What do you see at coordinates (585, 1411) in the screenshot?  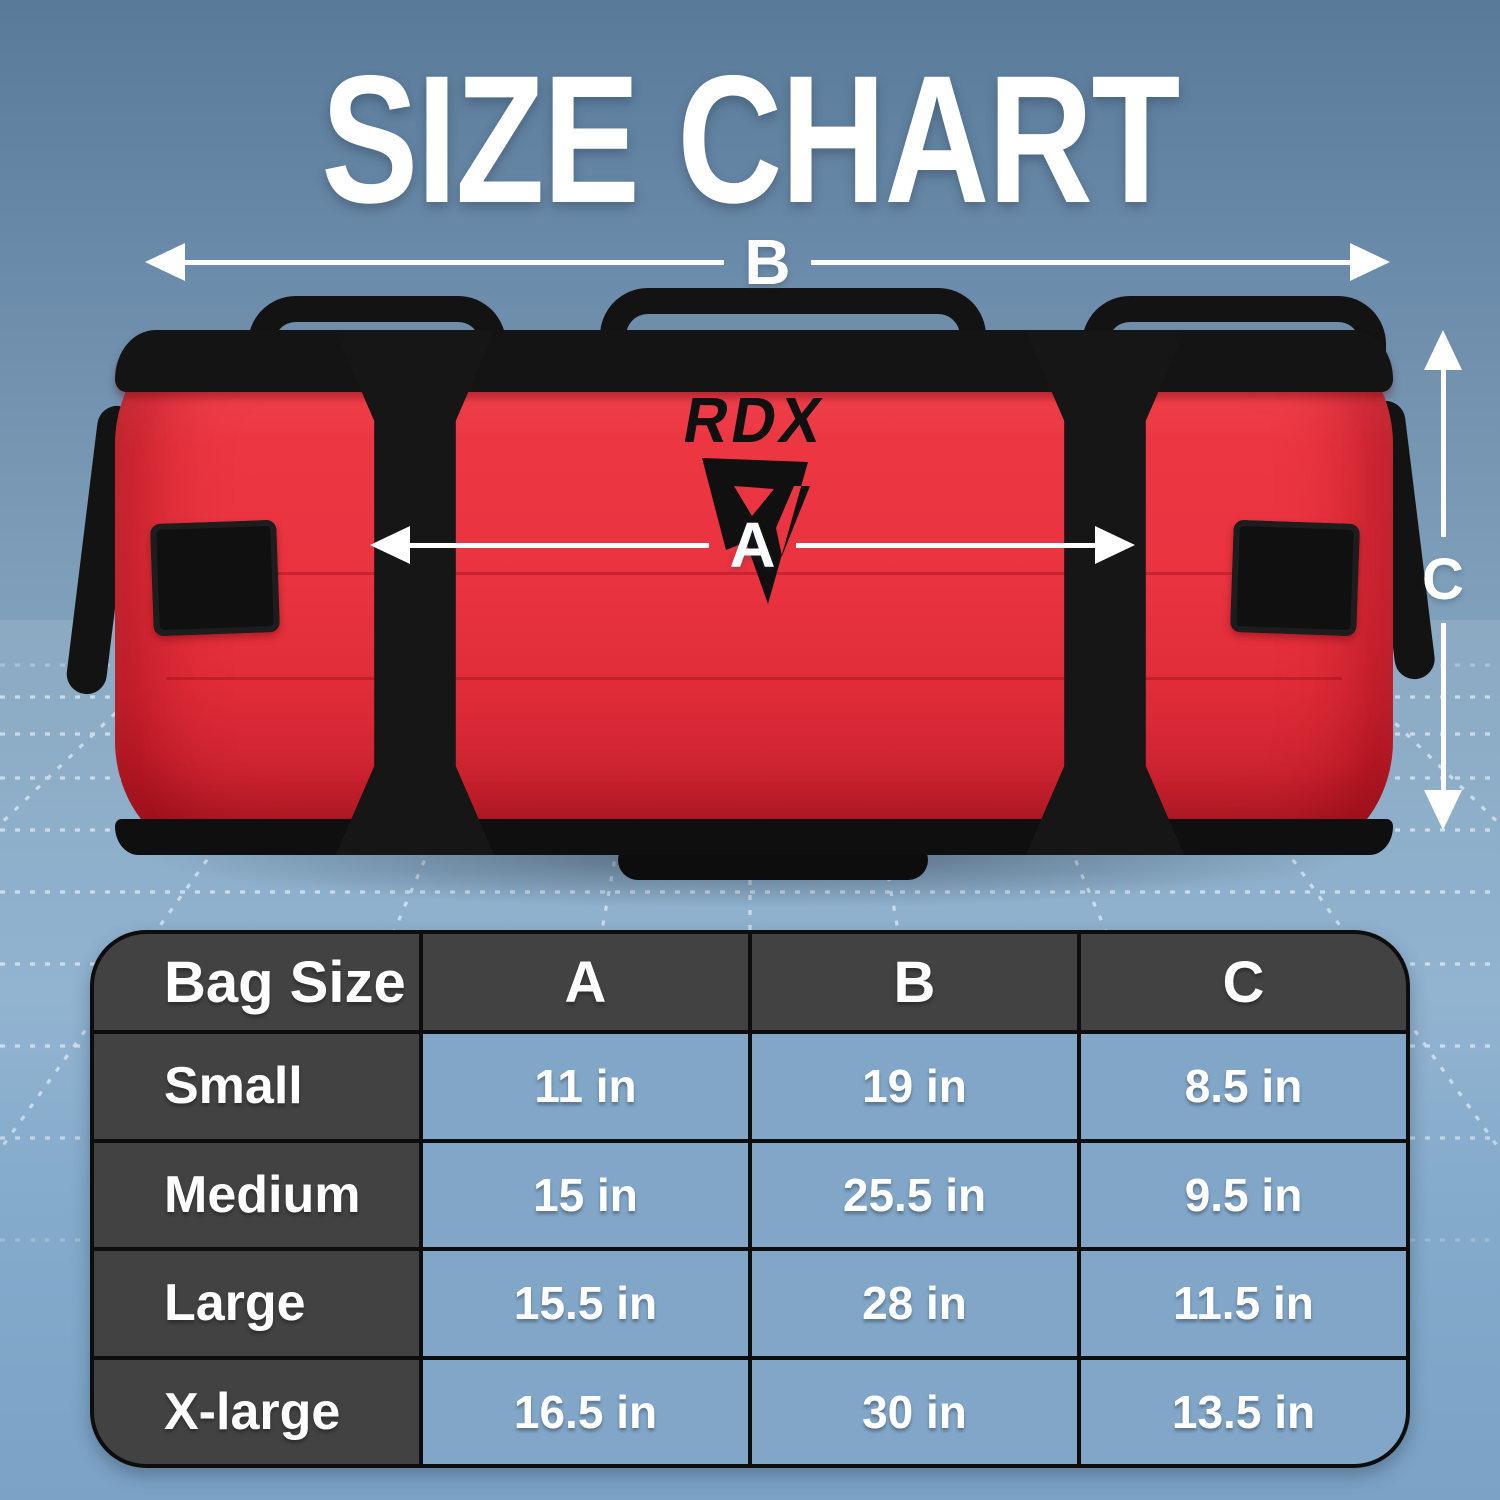 I see `table-cell: 16.5 in` at bounding box center [585, 1411].